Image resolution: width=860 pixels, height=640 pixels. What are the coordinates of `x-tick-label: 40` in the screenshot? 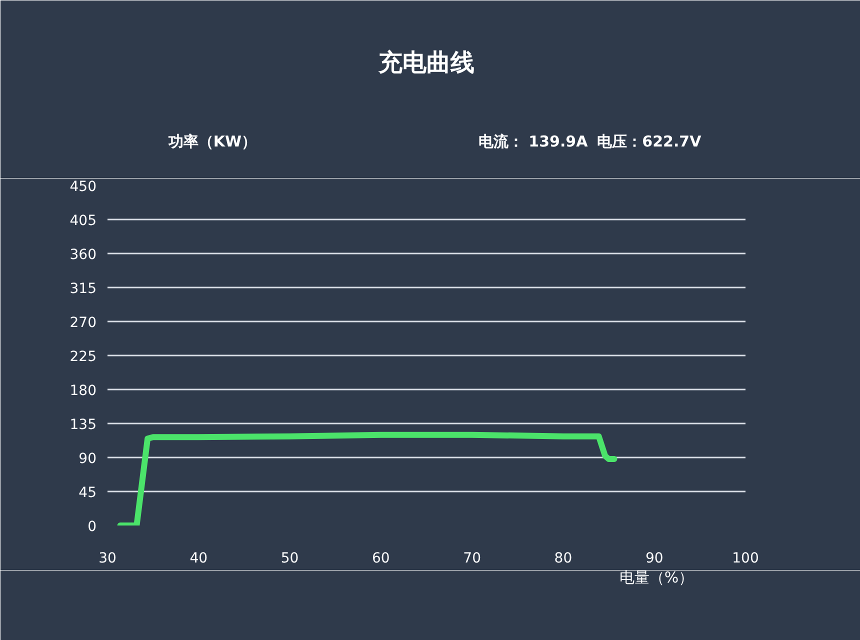 It's located at (199, 558).